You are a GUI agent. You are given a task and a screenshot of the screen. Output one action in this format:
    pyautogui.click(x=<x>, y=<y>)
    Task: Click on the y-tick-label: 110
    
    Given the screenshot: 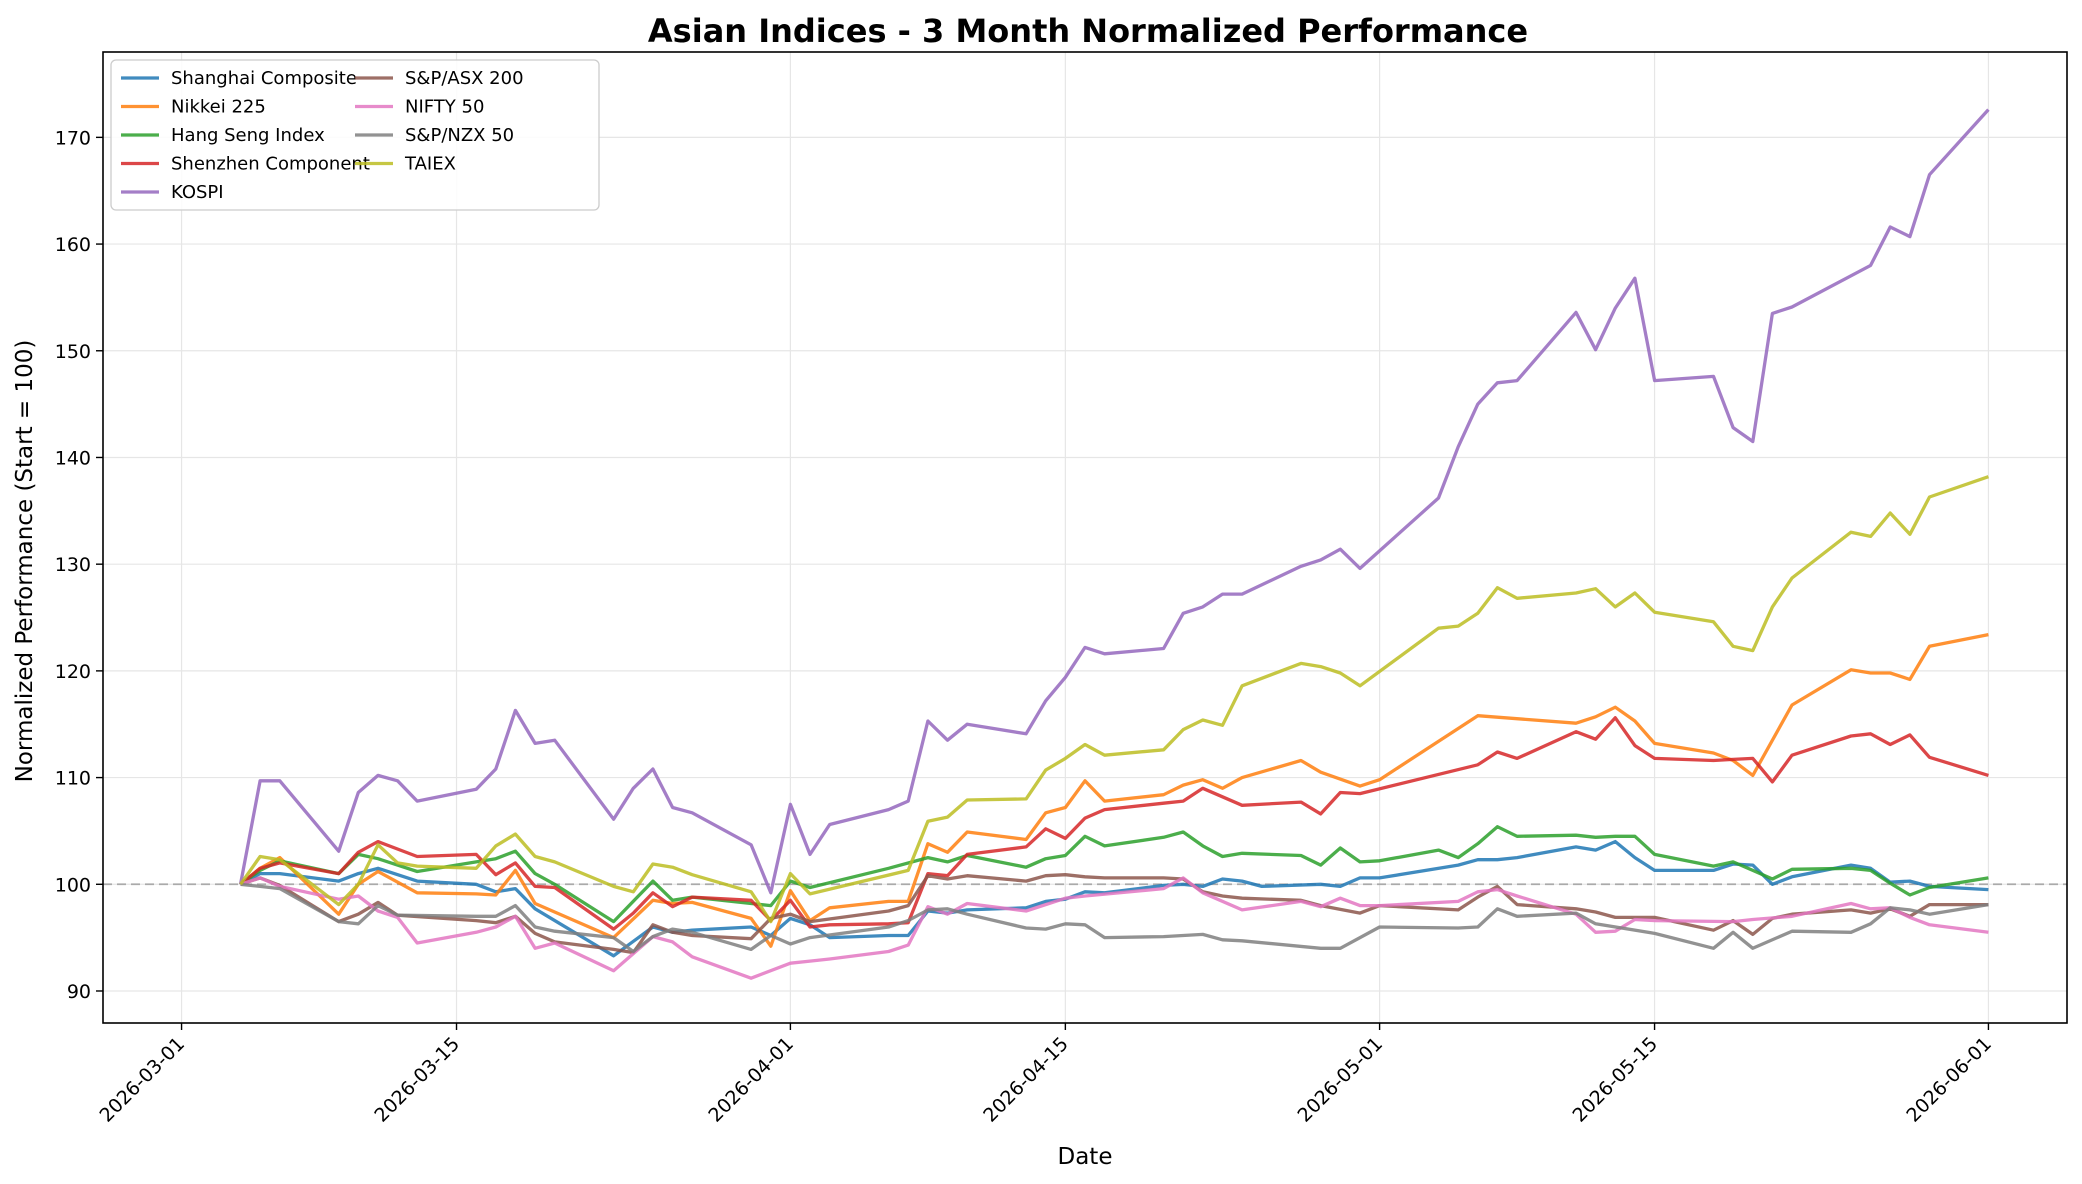 What is the action you would take?
    pyautogui.click(x=73, y=779)
    